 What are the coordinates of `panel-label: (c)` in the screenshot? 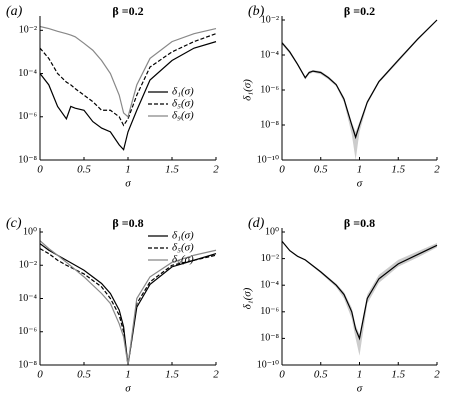 It's located at (14, 223).